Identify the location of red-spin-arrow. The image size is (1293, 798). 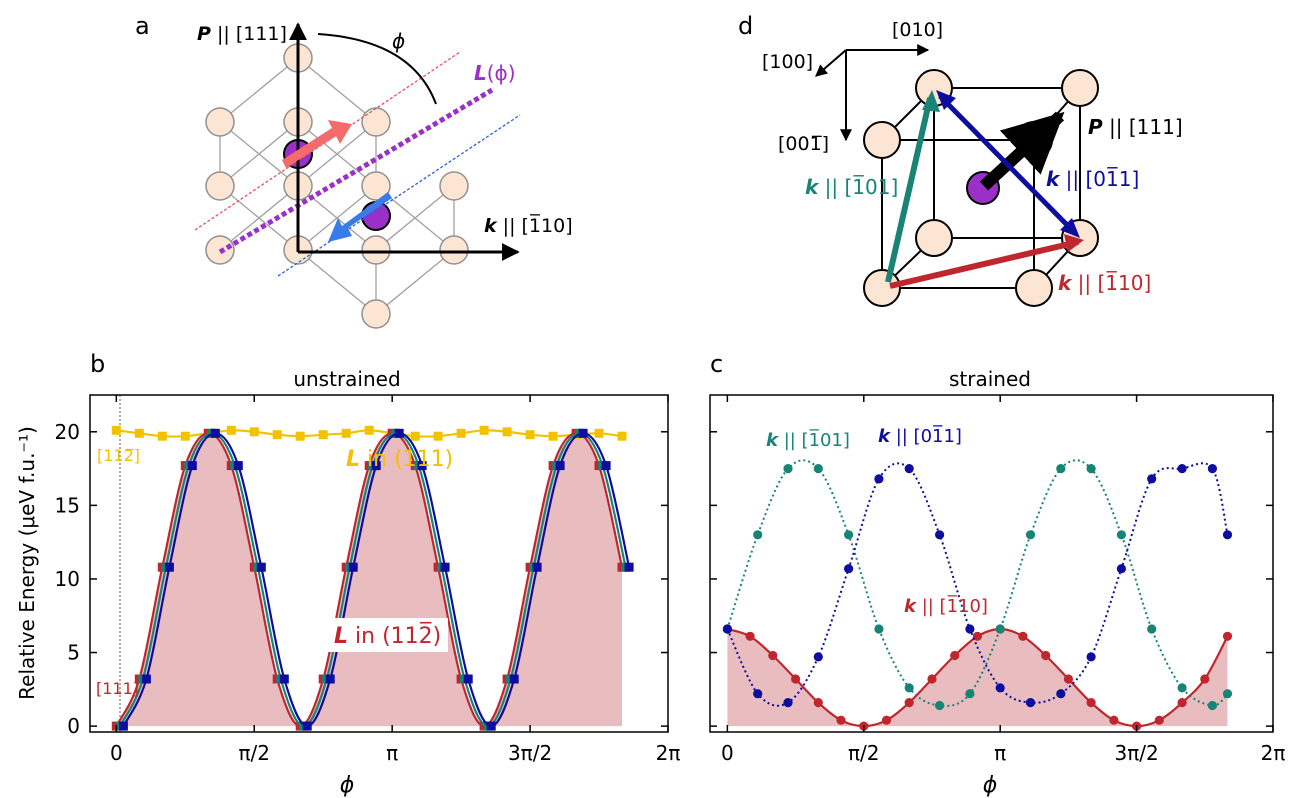
(317, 144).